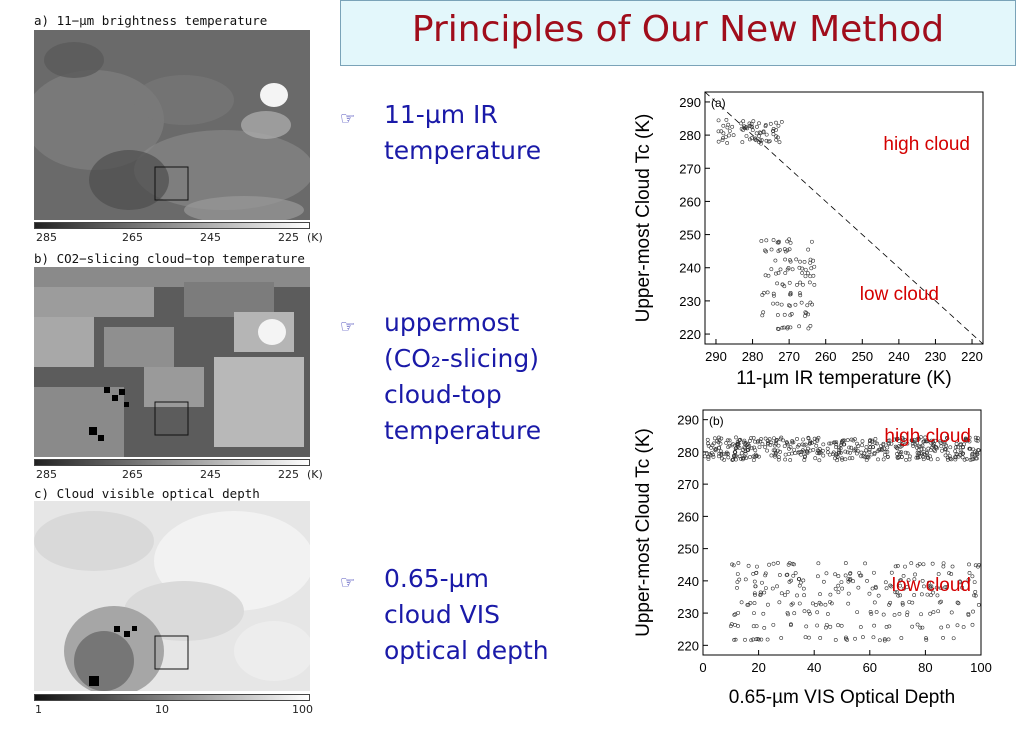 This screenshot has height=731, width=1023. Describe the element at coordinates (925, 667) in the screenshot. I see `x-tick-label: 80` at that location.